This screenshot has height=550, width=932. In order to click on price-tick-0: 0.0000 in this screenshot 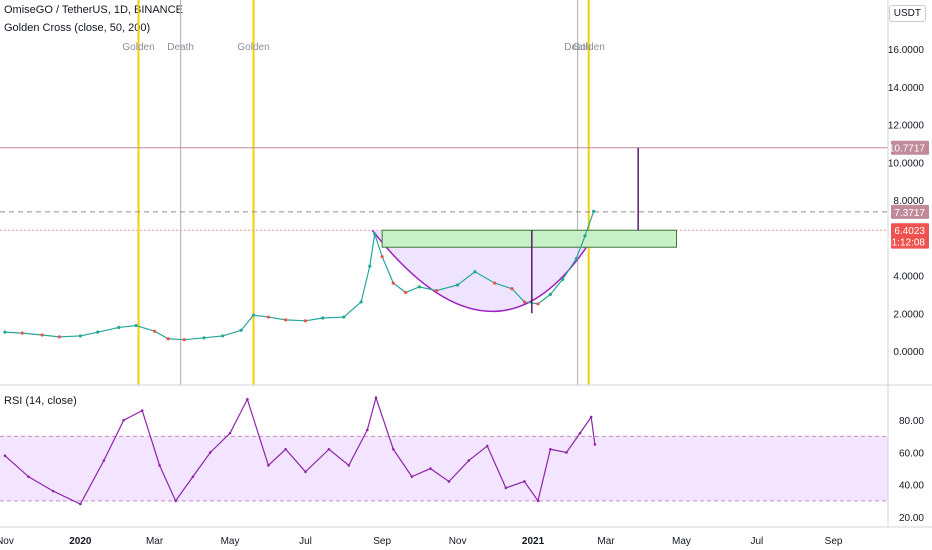, I will do `click(908, 352)`.